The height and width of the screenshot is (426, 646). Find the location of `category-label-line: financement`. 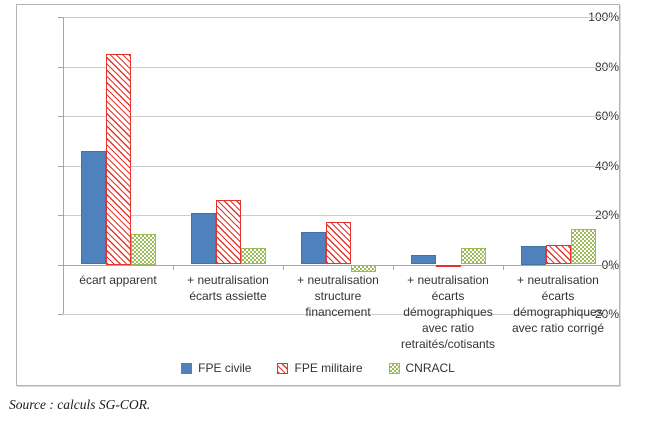

category-label-line: financement is located at coordinates (338, 311).